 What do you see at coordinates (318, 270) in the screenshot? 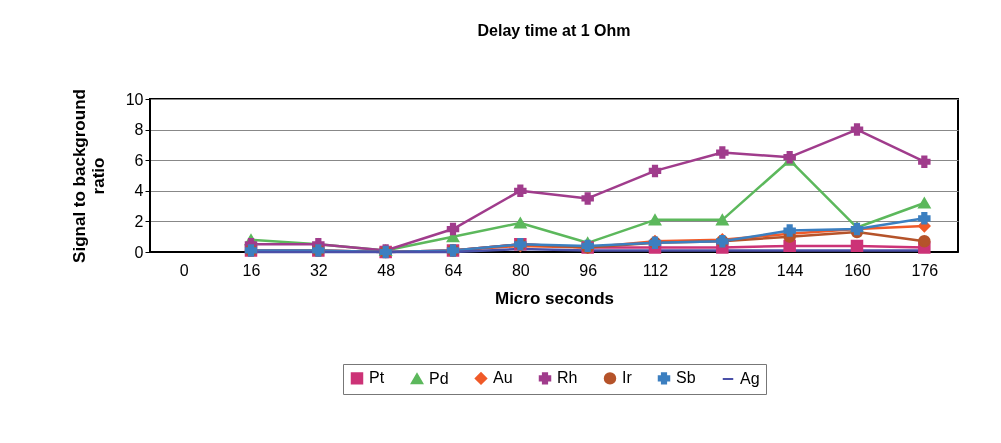
I see `x-tick-label: 32` at bounding box center [318, 270].